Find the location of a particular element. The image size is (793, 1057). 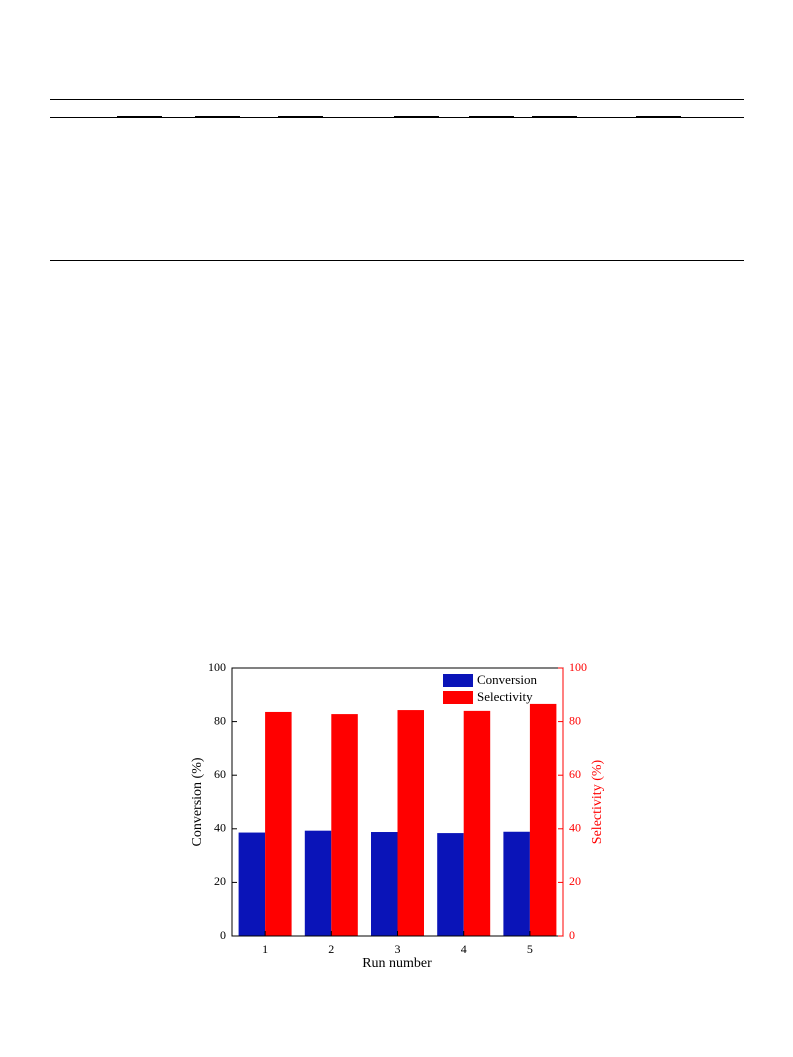

x-tick-label: 2 is located at coordinates (331, 949).